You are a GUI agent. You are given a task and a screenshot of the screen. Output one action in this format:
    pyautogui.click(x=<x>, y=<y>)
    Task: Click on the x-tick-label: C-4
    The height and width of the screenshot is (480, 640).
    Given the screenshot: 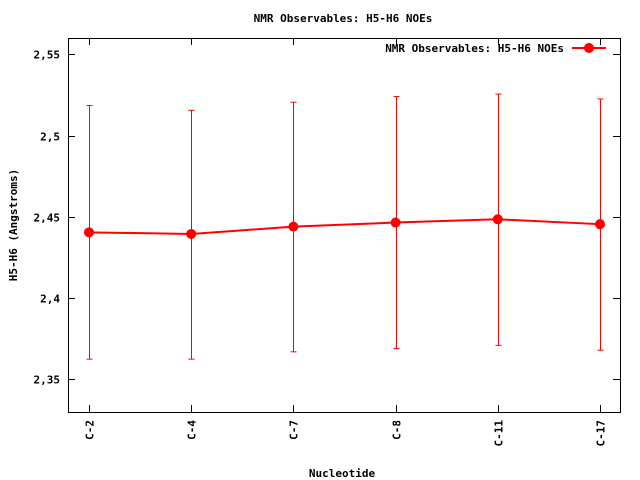 What is the action you would take?
    pyautogui.click(x=192, y=430)
    